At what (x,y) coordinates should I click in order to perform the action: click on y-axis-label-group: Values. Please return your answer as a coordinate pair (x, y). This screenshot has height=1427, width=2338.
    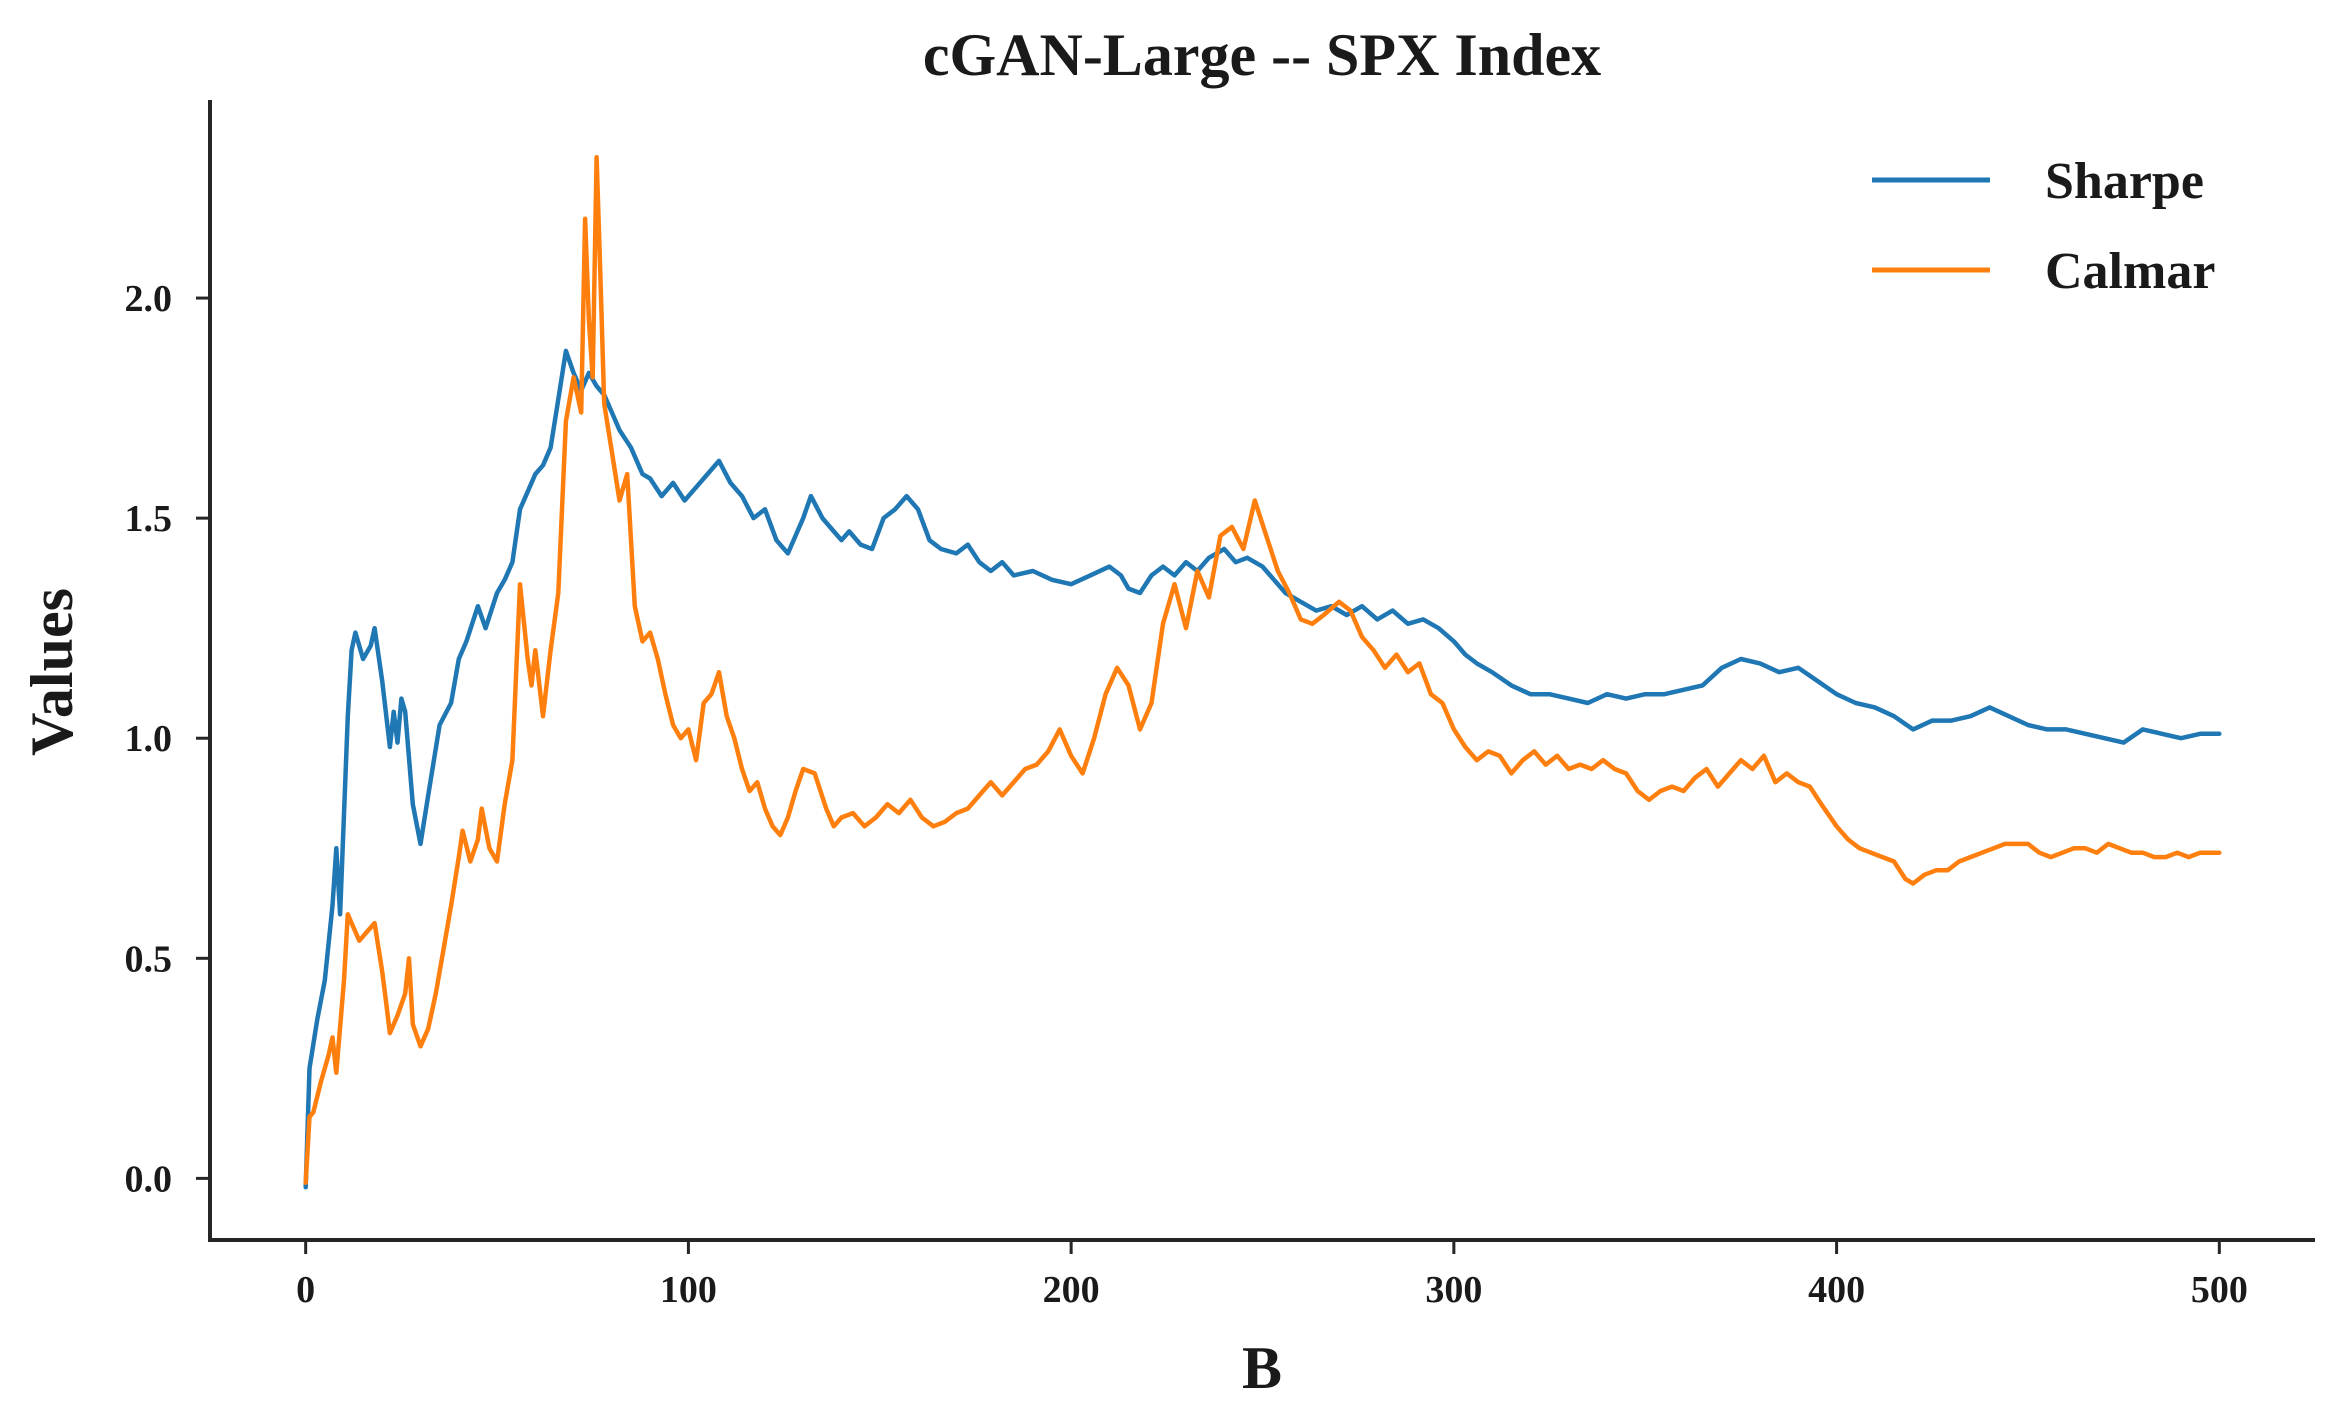
    Looking at the image, I should click on (52, 672).